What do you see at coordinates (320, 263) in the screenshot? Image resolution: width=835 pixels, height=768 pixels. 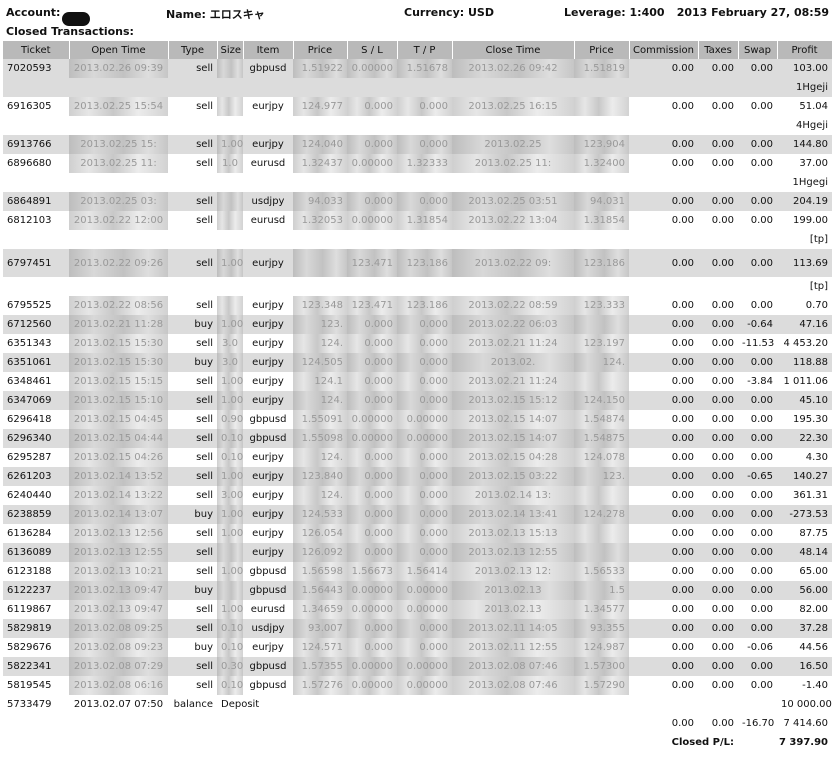 I see `open-price-cell` at bounding box center [320, 263].